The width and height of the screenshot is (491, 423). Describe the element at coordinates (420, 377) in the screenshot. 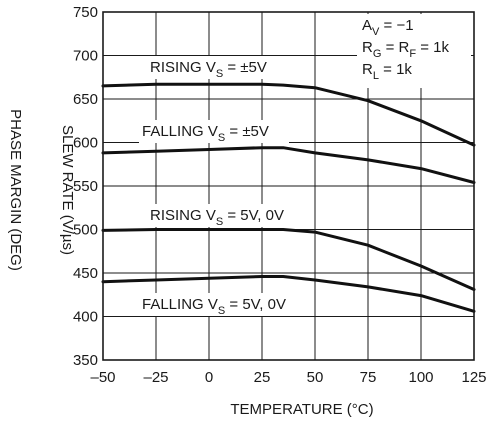

I see `x-tick-label: 100` at that location.